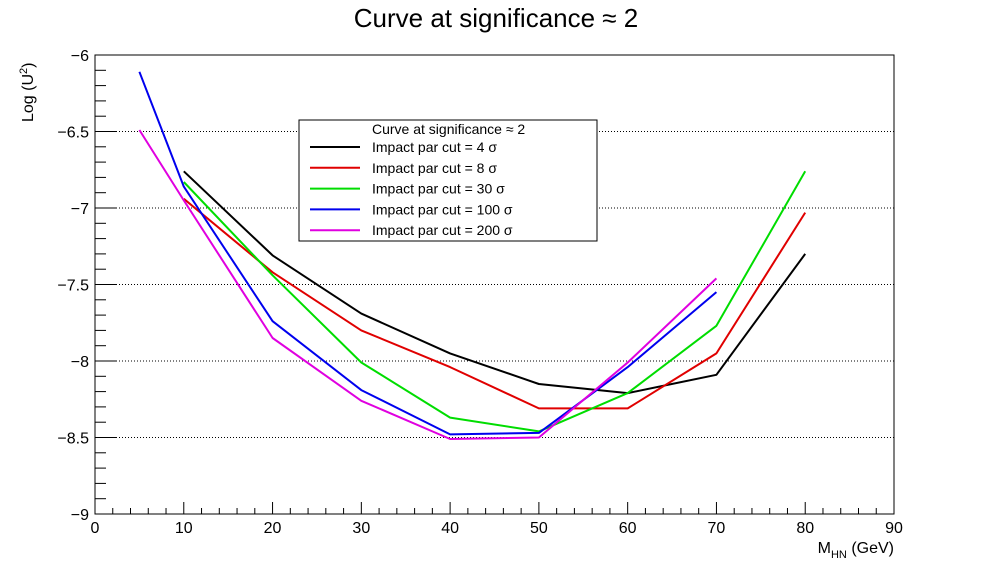 The height and width of the screenshot is (573, 992). What do you see at coordinates (438, 189) in the screenshot?
I see `legend-label-2: Impact par cut = 30 σ` at bounding box center [438, 189].